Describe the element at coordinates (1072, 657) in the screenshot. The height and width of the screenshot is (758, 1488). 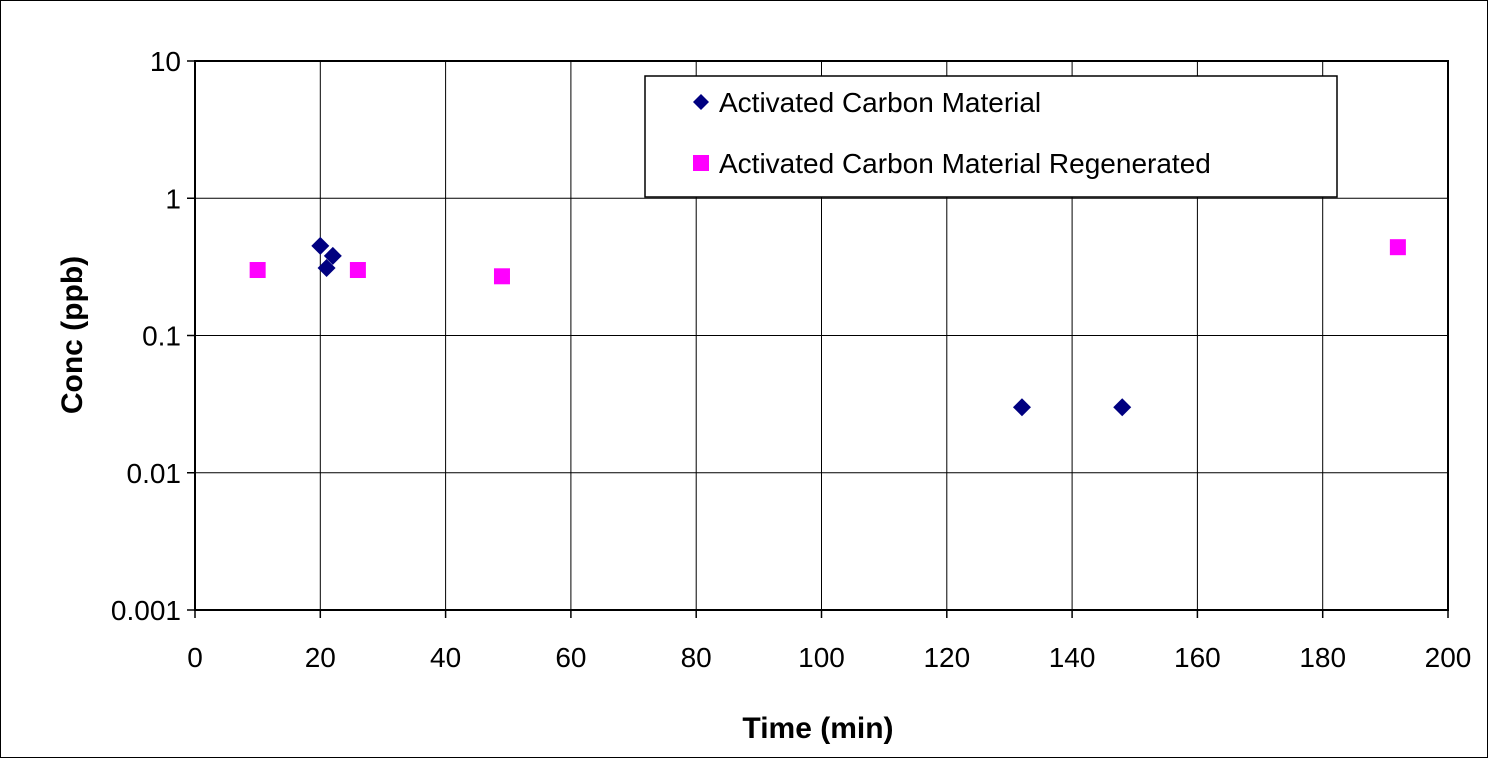
I see `x-tick-label: 140` at that location.